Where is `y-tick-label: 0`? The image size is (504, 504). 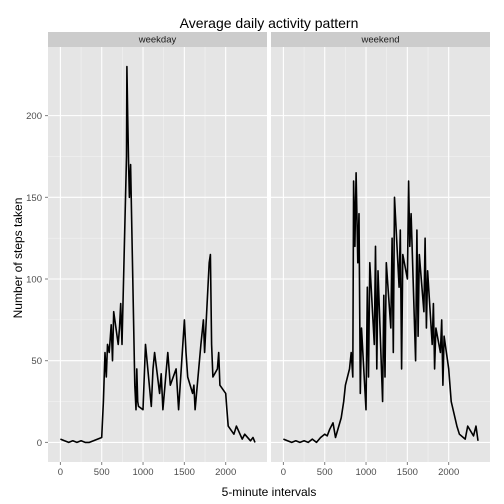
y-tick-label: 0 is located at coordinates (39, 443).